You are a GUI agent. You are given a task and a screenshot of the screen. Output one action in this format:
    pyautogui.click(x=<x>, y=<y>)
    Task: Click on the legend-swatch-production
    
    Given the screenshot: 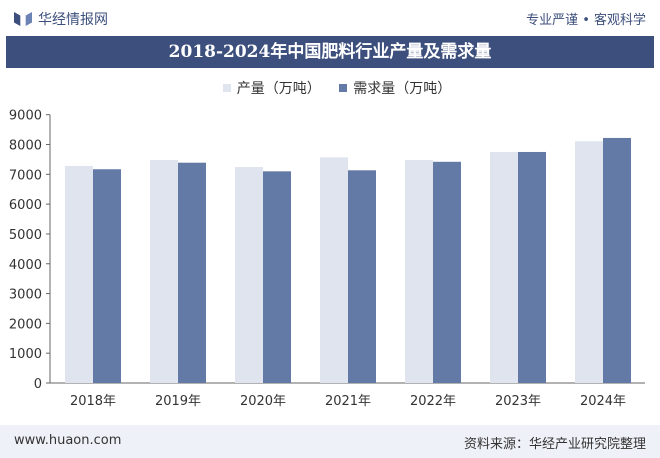 What is the action you would take?
    pyautogui.click(x=226, y=88)
    